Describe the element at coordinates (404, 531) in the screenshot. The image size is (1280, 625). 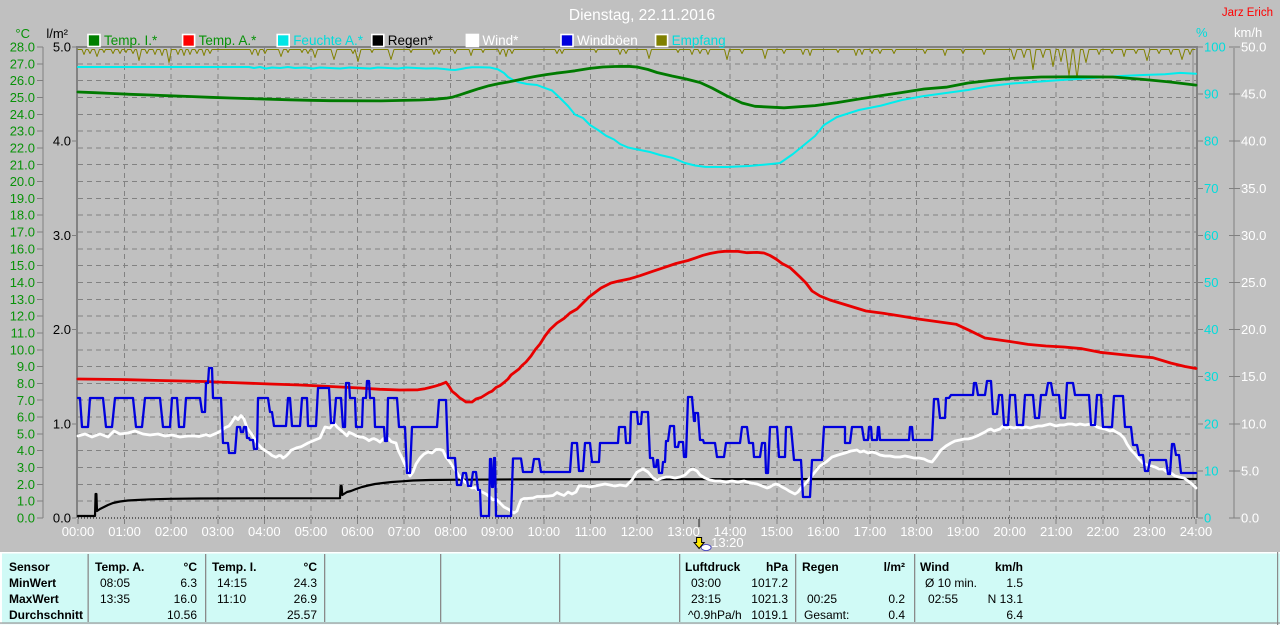
I see `svg-text: 07:00` at that location.